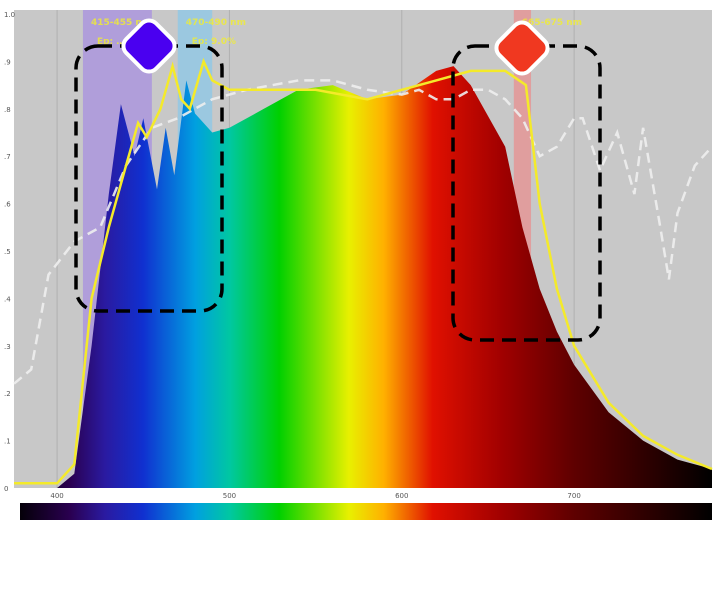  I want to click on blue-diamond-marker-icon, so click(149, 46).